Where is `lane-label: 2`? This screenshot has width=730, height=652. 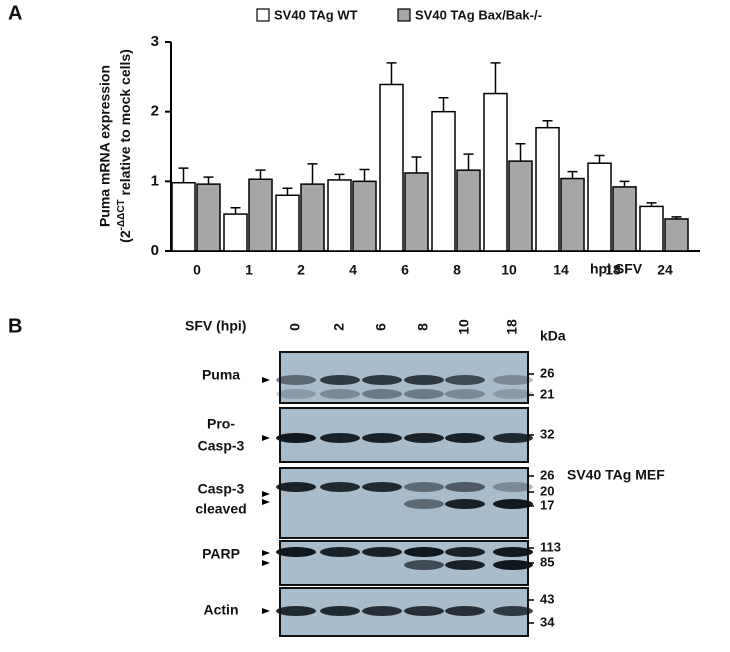 lane-label: 2 is located at coordinates (339, 327).